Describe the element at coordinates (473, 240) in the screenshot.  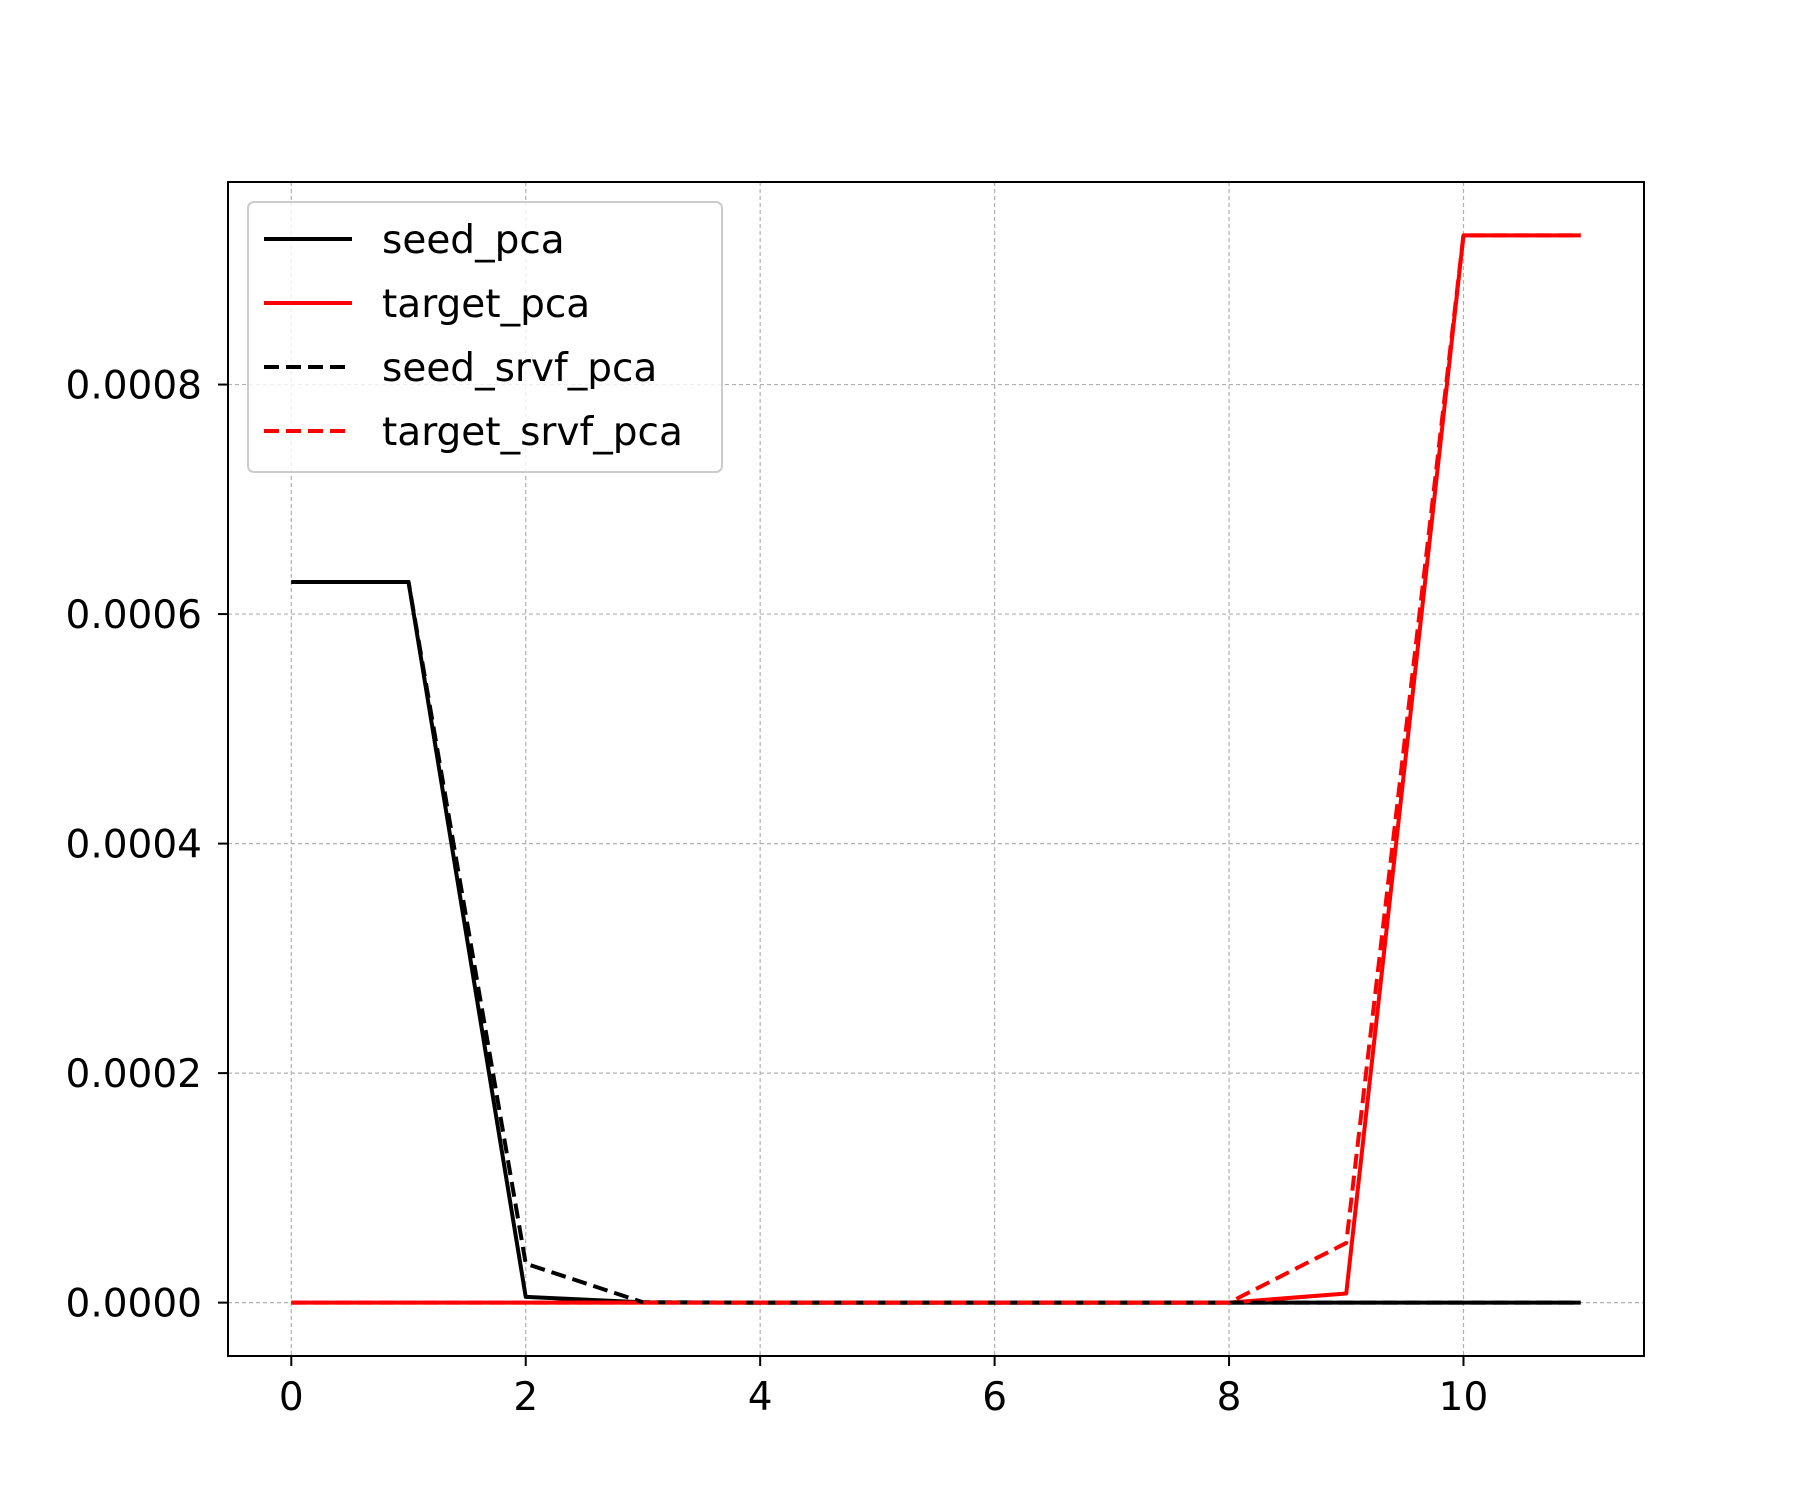
I see `legend-label: seed_pca` at that location.